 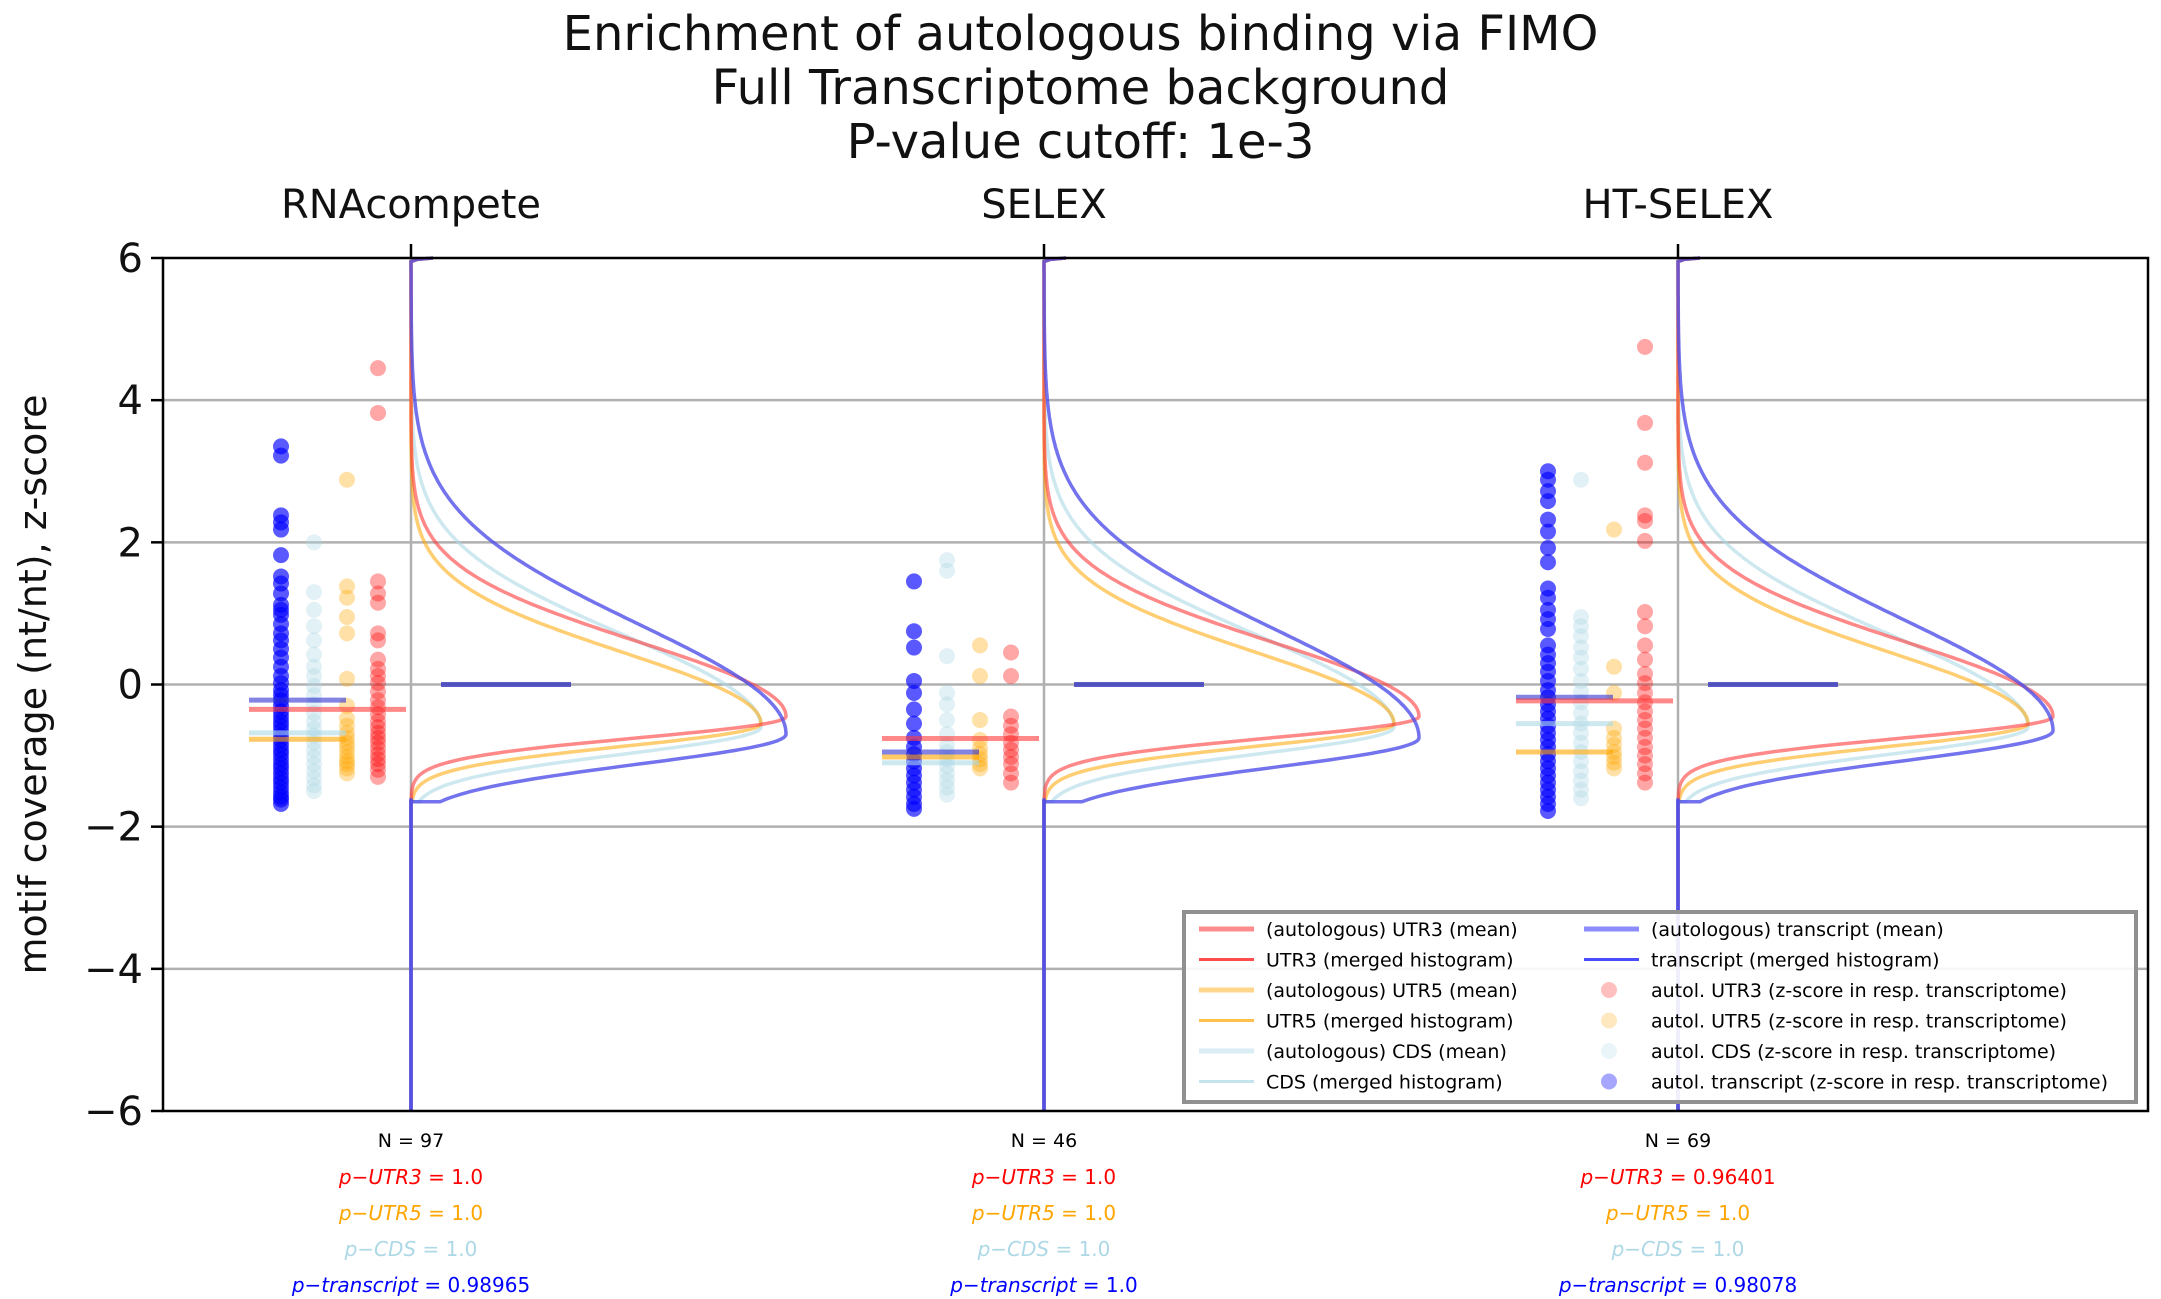 I want to click on histogram-transcript, so click(x=1231, y=683).